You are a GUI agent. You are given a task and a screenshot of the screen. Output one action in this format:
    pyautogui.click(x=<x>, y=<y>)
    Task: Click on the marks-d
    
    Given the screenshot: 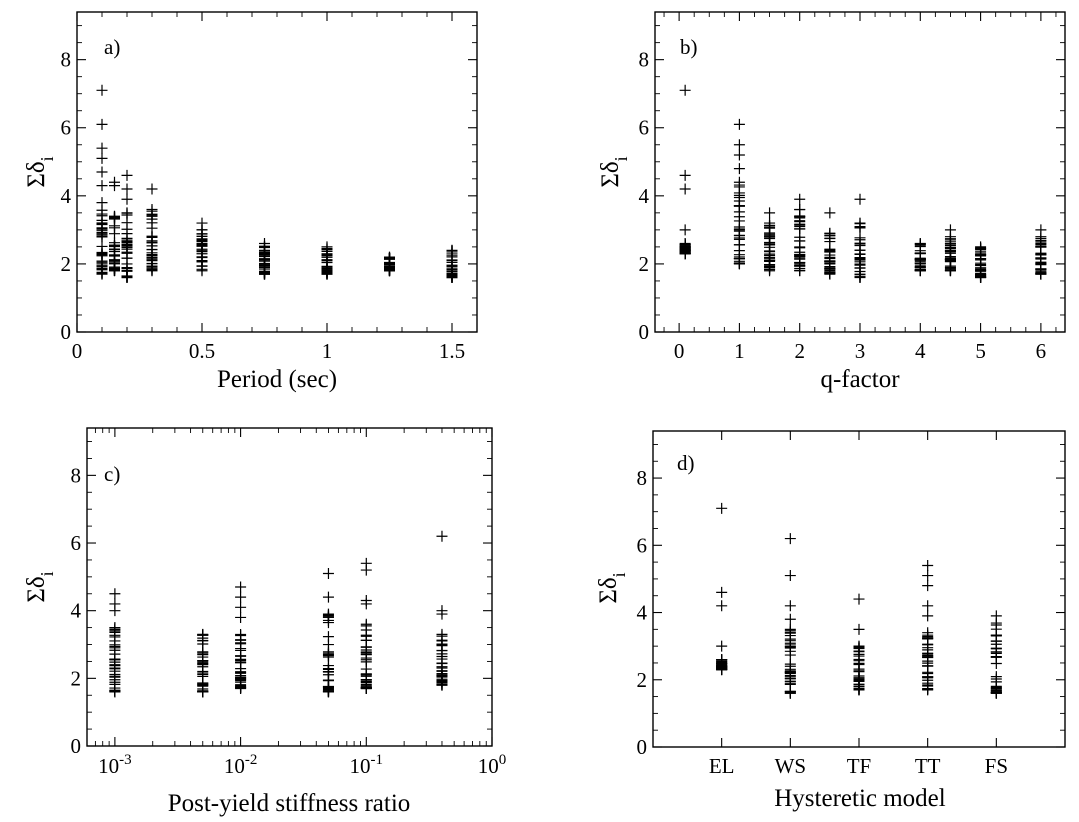 What is the action you would take?
    pyautogui.click(x=859, y=600)
    